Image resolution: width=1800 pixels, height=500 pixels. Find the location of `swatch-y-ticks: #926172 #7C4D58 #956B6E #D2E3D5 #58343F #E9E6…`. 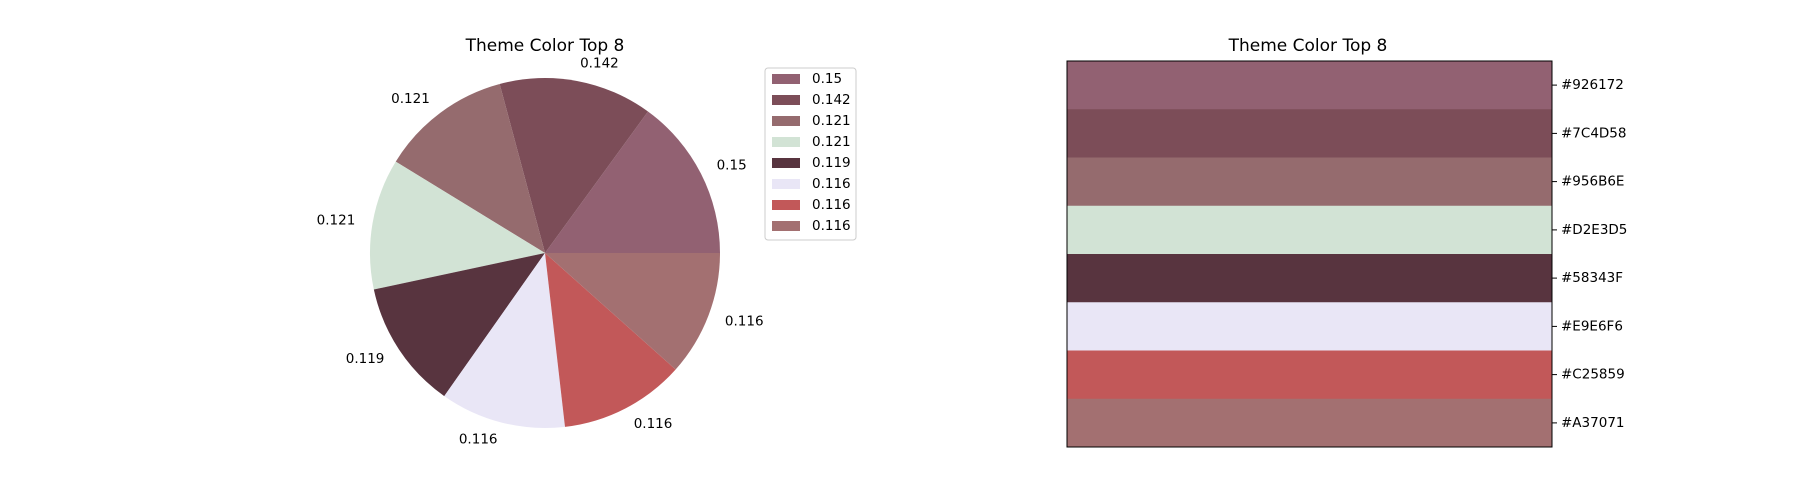

swatch-y-ticks: #926172 #7C4D58 #956B6E #D2E3D5 #58343F #E9E6… is located at coordinates (1589, 254).